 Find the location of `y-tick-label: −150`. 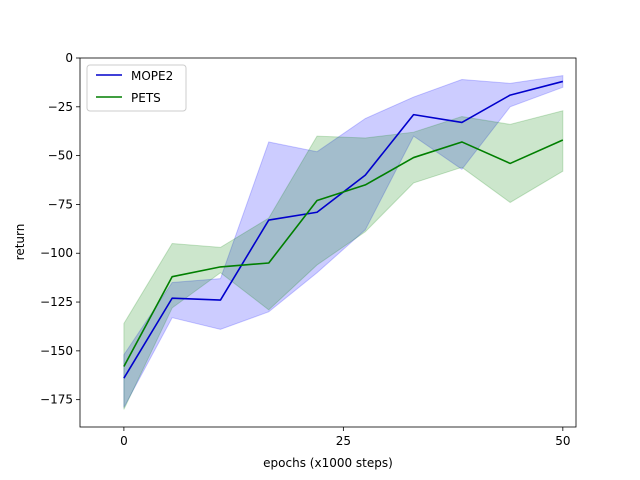

y-tick-label: −150 is located at coordinates (56, 351).